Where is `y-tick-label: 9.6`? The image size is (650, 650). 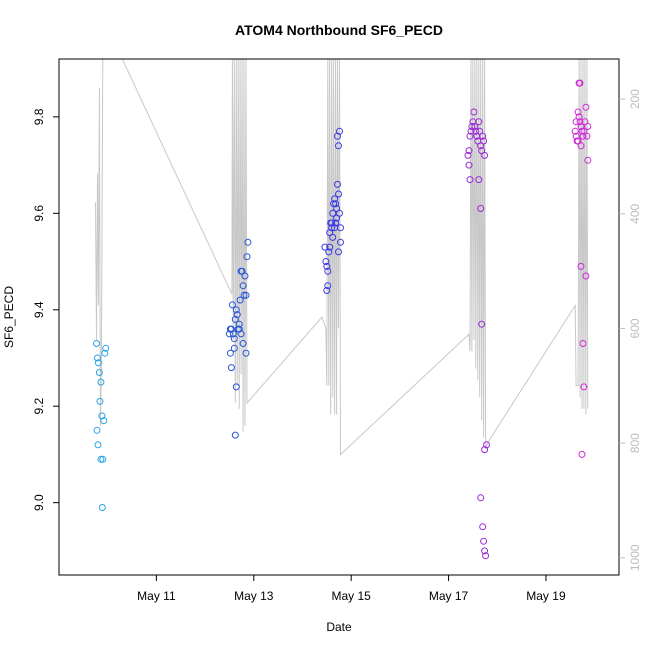
y-tick-label: 9.6 is located at coordinates (39, 213).